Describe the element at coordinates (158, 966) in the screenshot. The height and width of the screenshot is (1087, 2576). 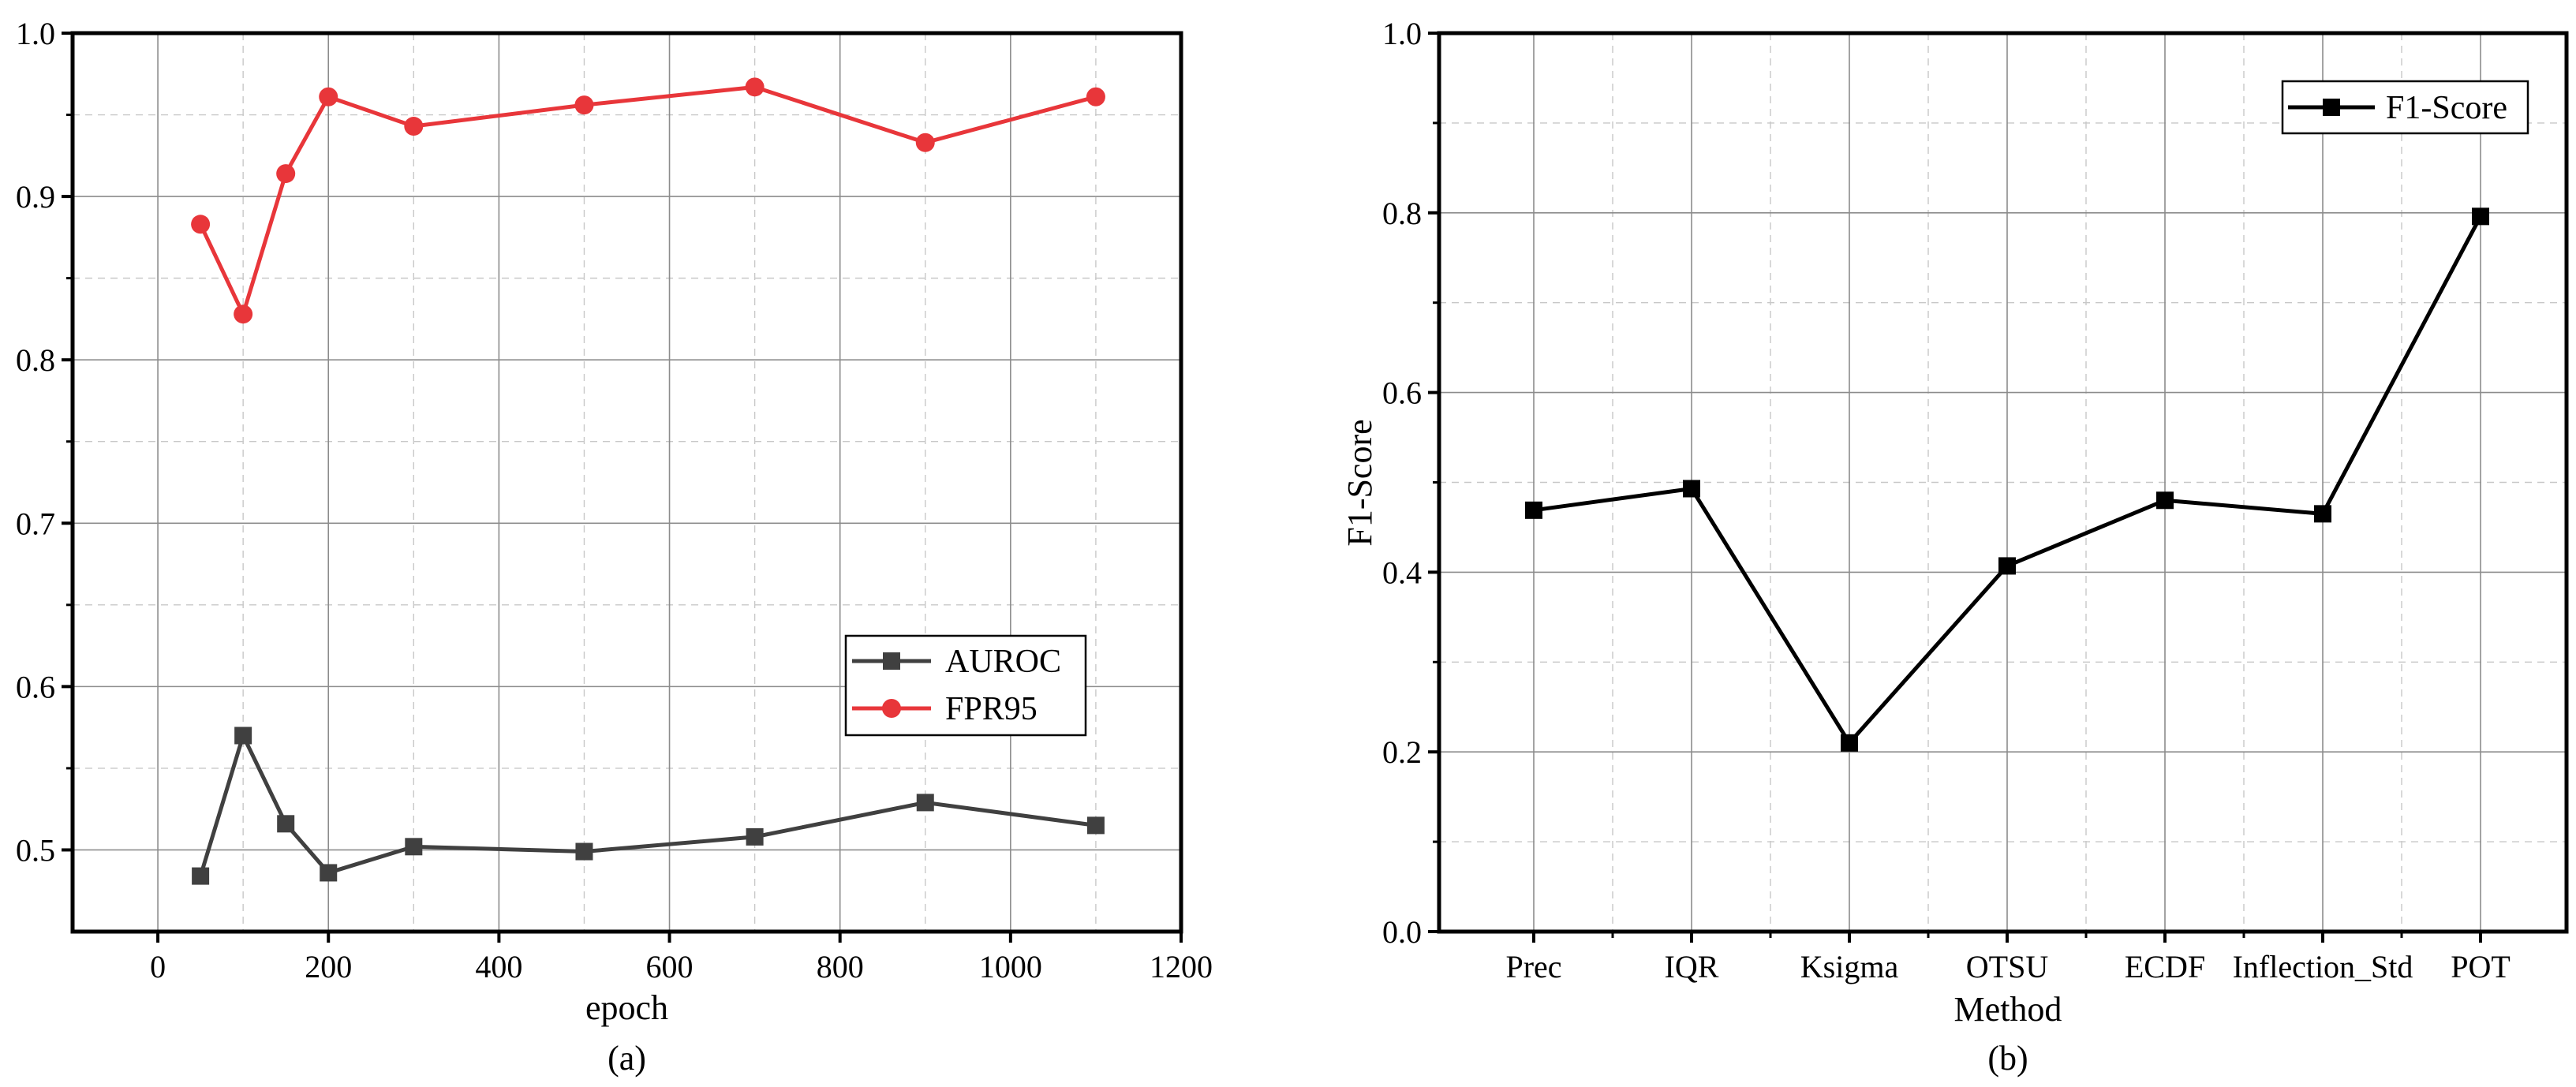
I see `x-tick-label: 0` at that location.